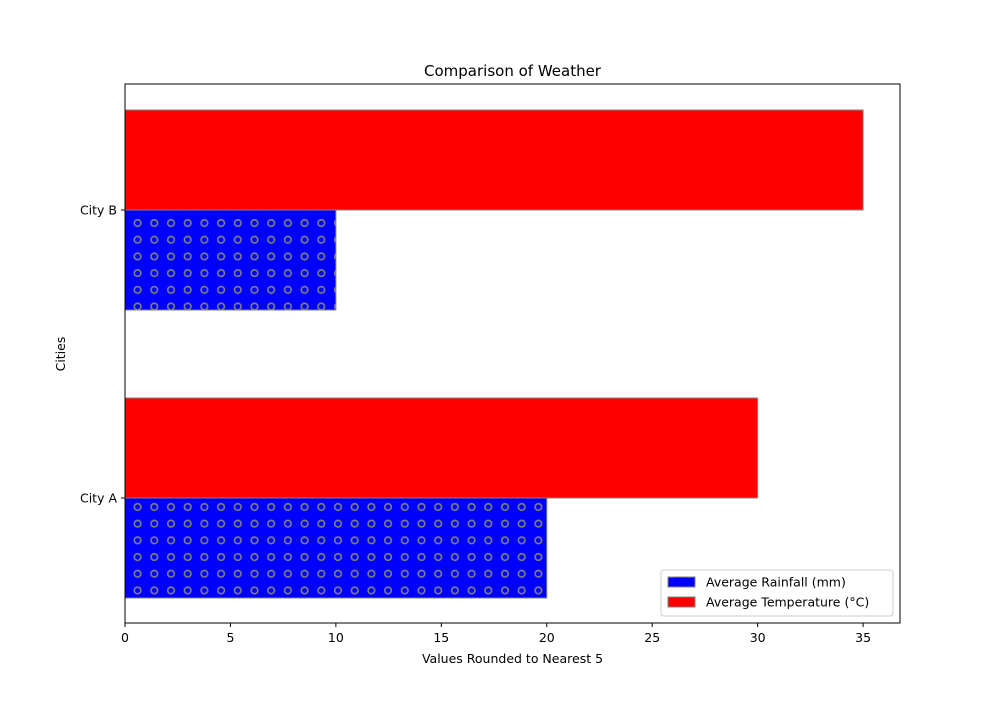 This screenshot has height=705, width=1000. I want to click on x-tick-label: 25, so click(652, 637).